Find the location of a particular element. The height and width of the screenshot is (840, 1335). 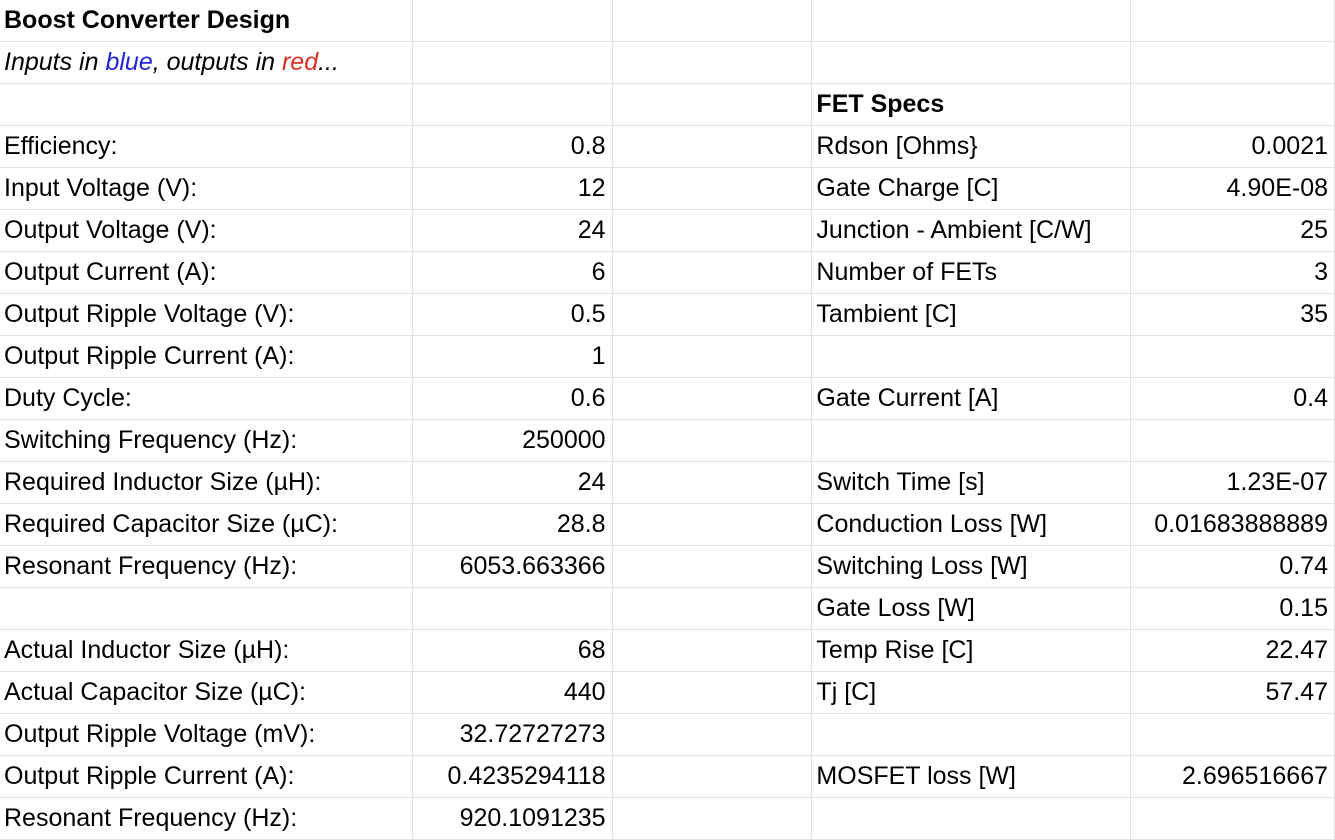

cell-fet-label: Tj [C] is located at coordinates (971, 692).